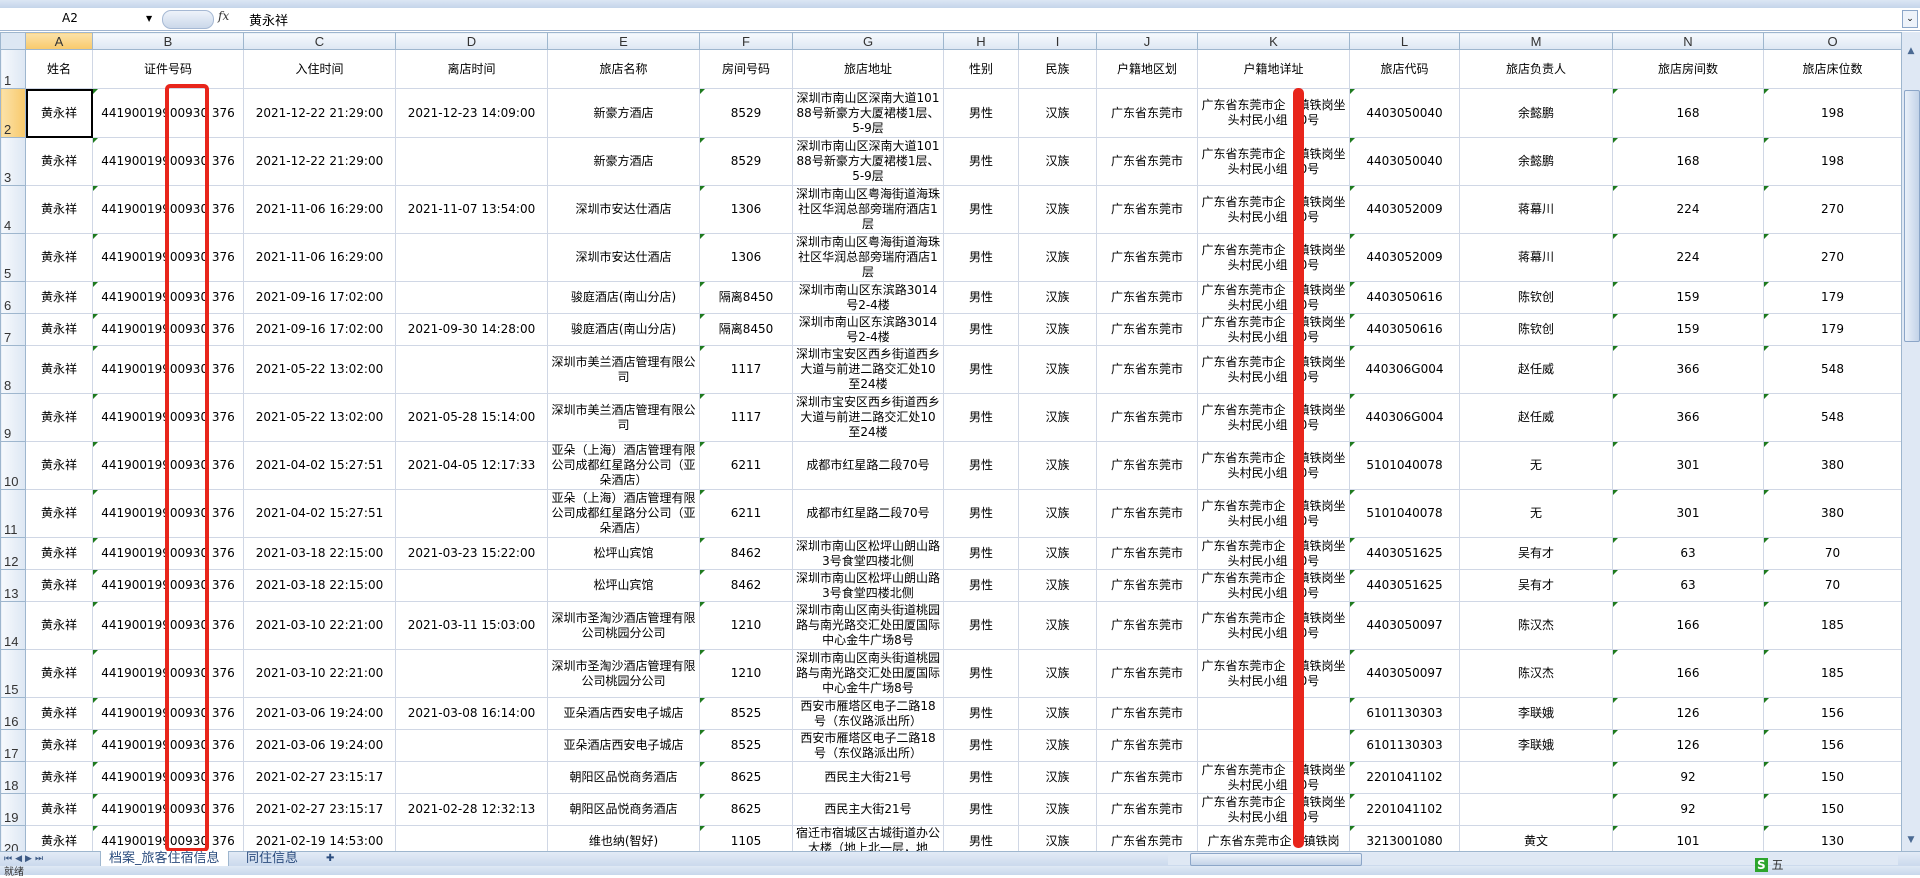  What do you see at coordinates (1404, 809) in the screenshot?
I see `cell-l19: 2201041102` at bounding box center [1404, 809].